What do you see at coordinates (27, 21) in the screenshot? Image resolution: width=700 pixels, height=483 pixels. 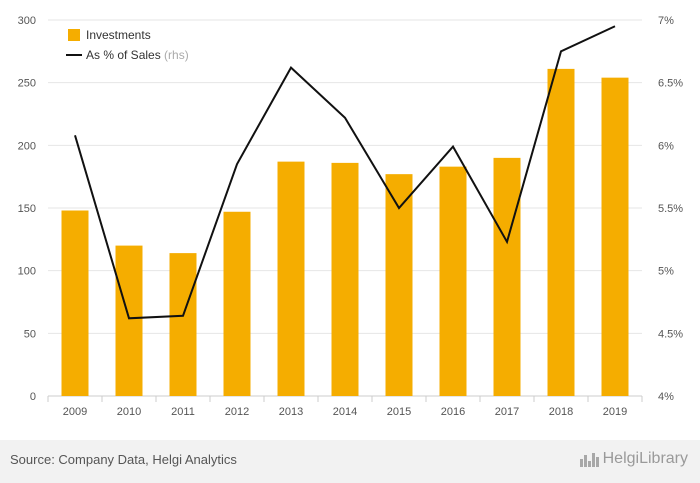 I see `y-left-tick-label: 300` at bounding box center [27, 21].